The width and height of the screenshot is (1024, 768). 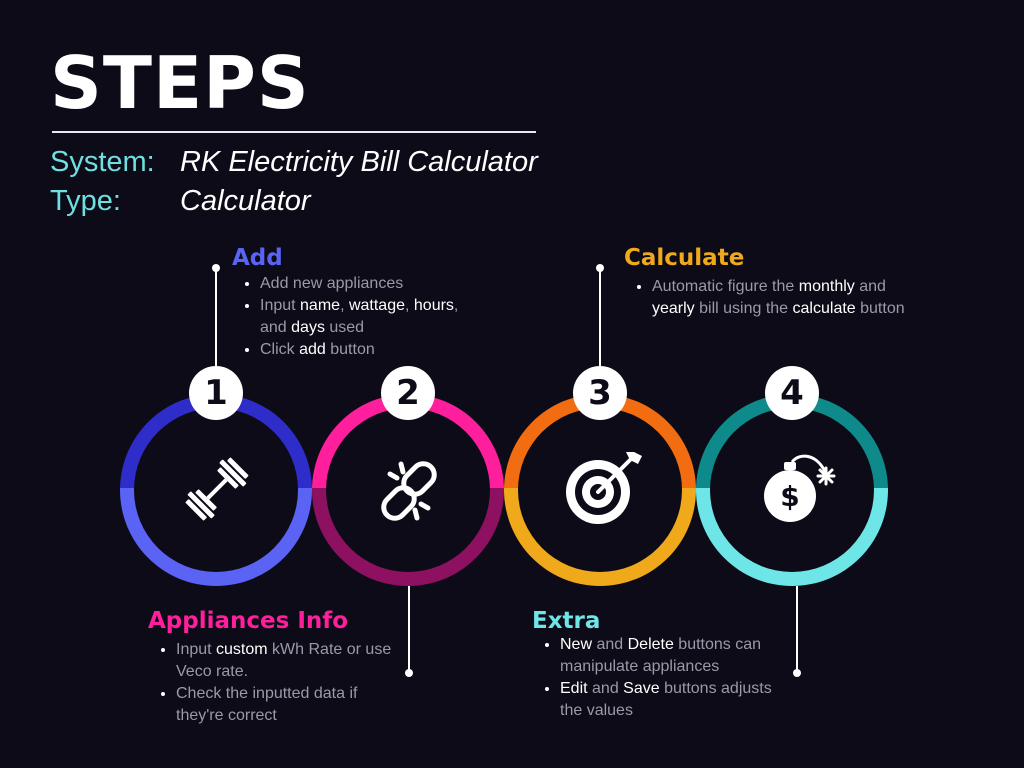 I want to click on step-4-ring, so click(x=792, y=490).